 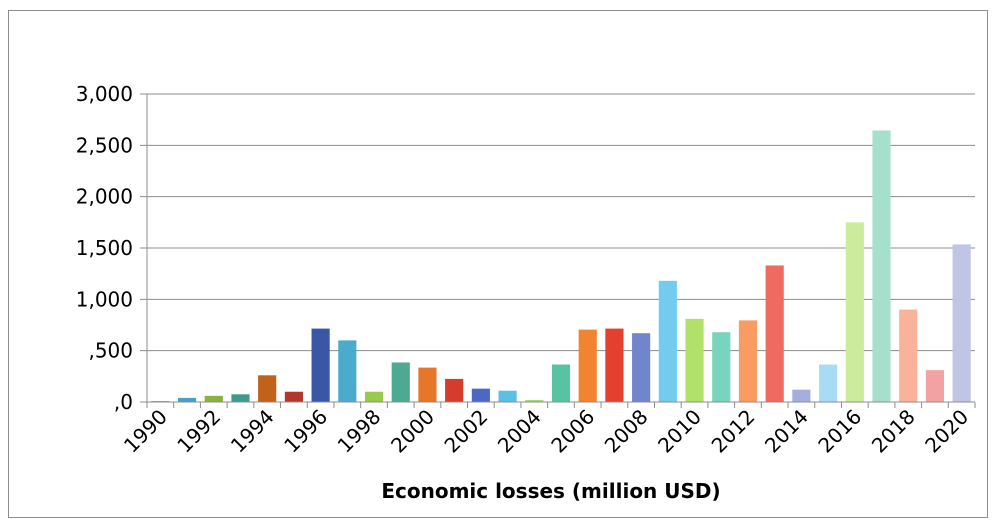 I want to click on bar-1997, so click(x=347, y=371).